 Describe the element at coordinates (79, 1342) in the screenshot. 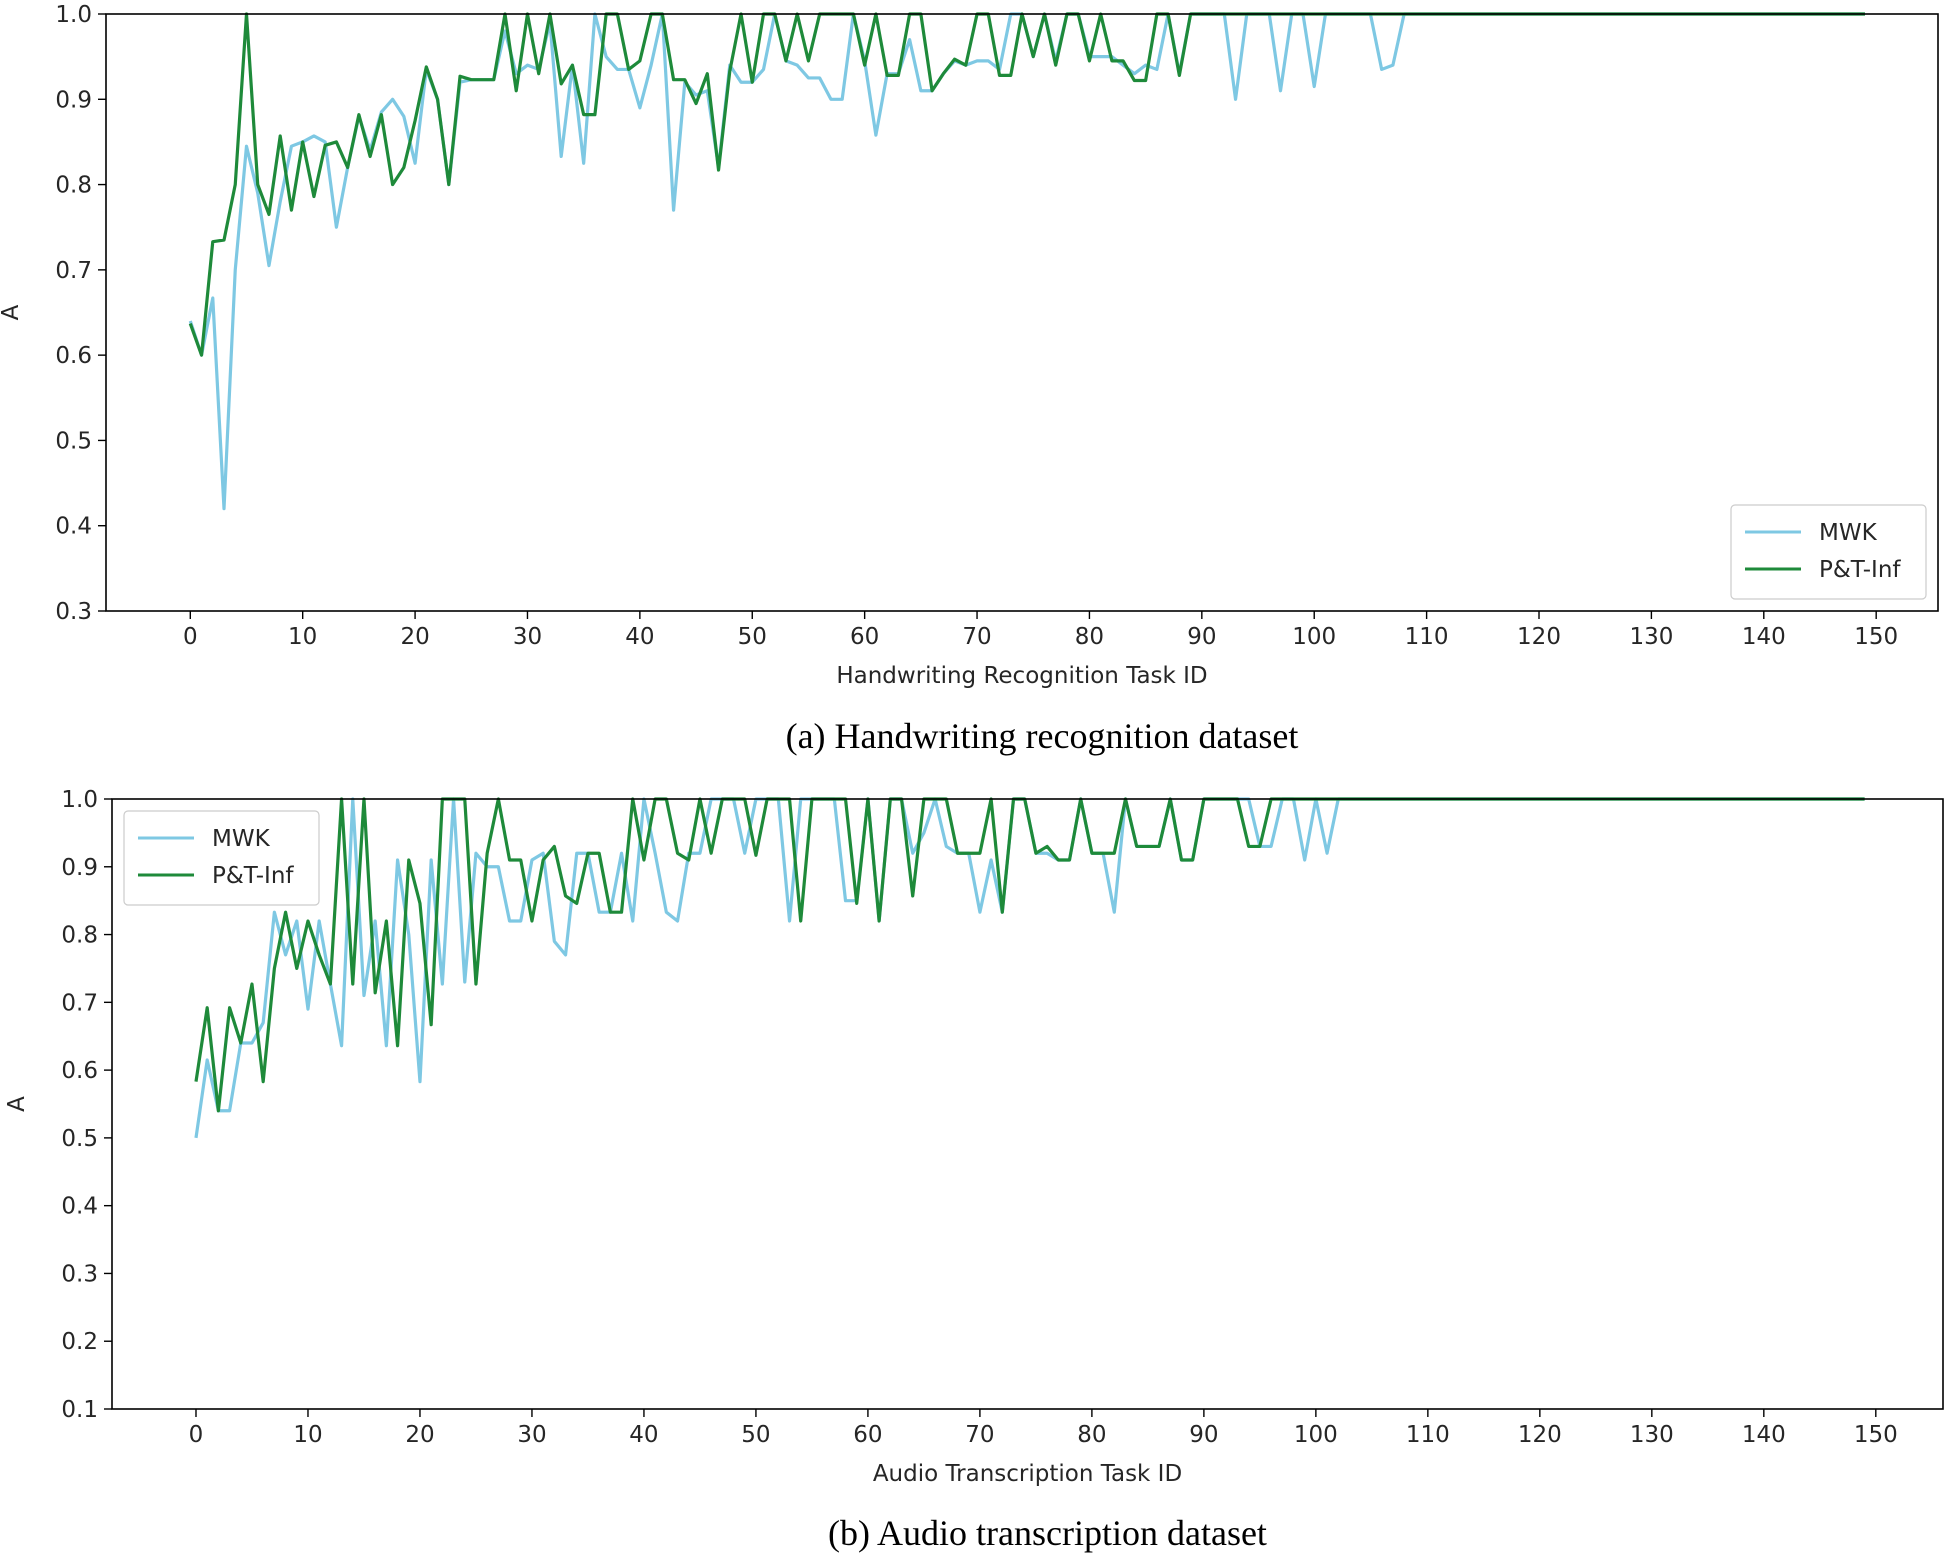

I see `y-tick-label: 0.2` at that location.